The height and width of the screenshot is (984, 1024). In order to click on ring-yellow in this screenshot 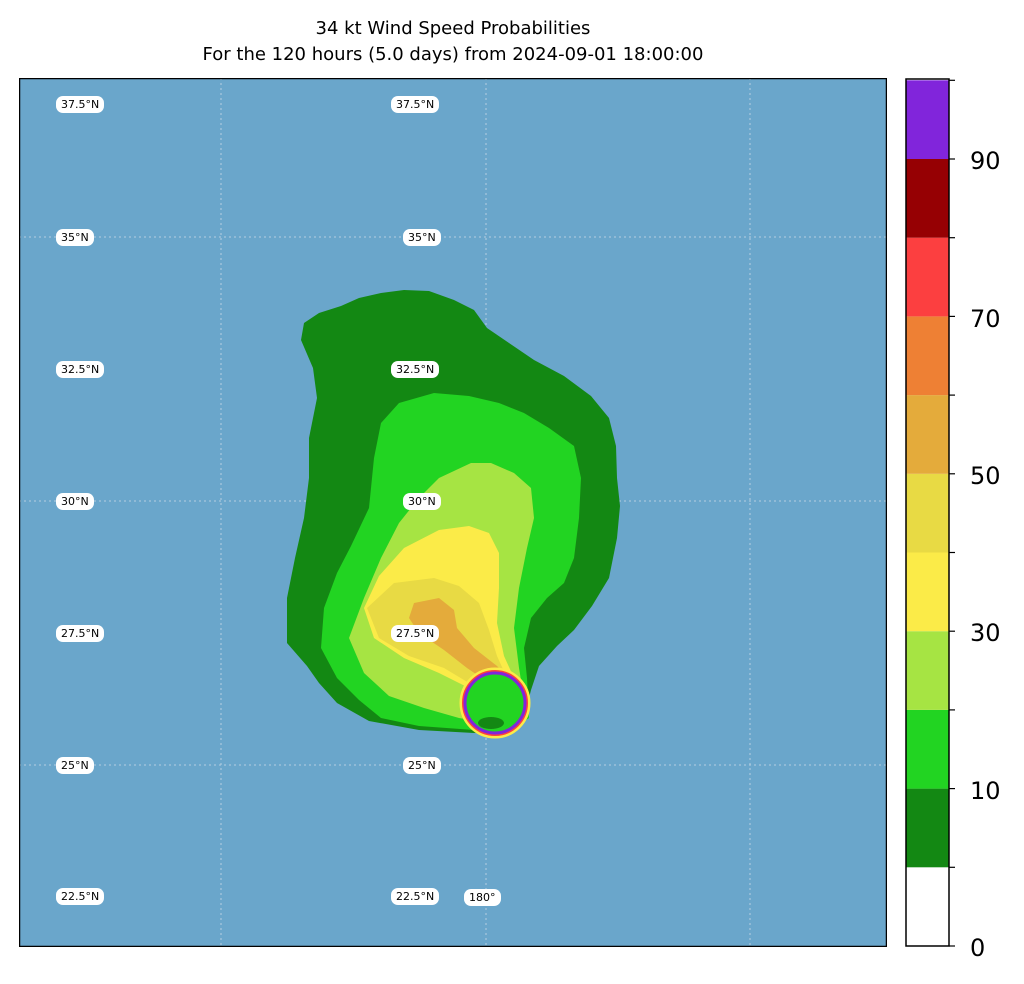, I will do `click(495, 703)`.